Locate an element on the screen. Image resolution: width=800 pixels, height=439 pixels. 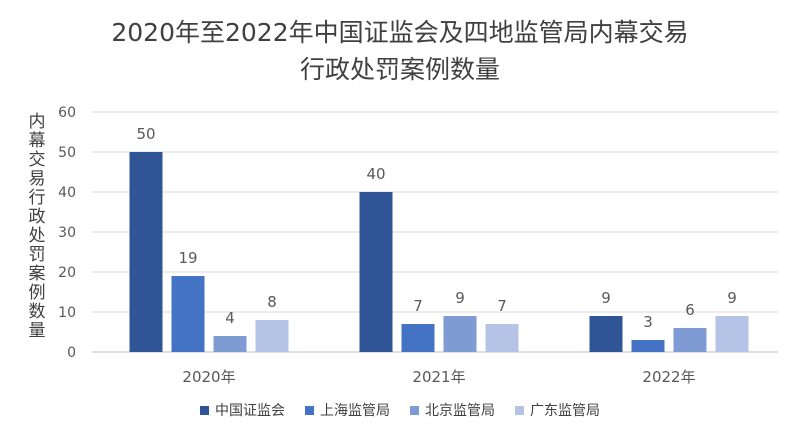
chart-title-line-2: 行政处罚案例数量 is located at coordinates (399, 69).